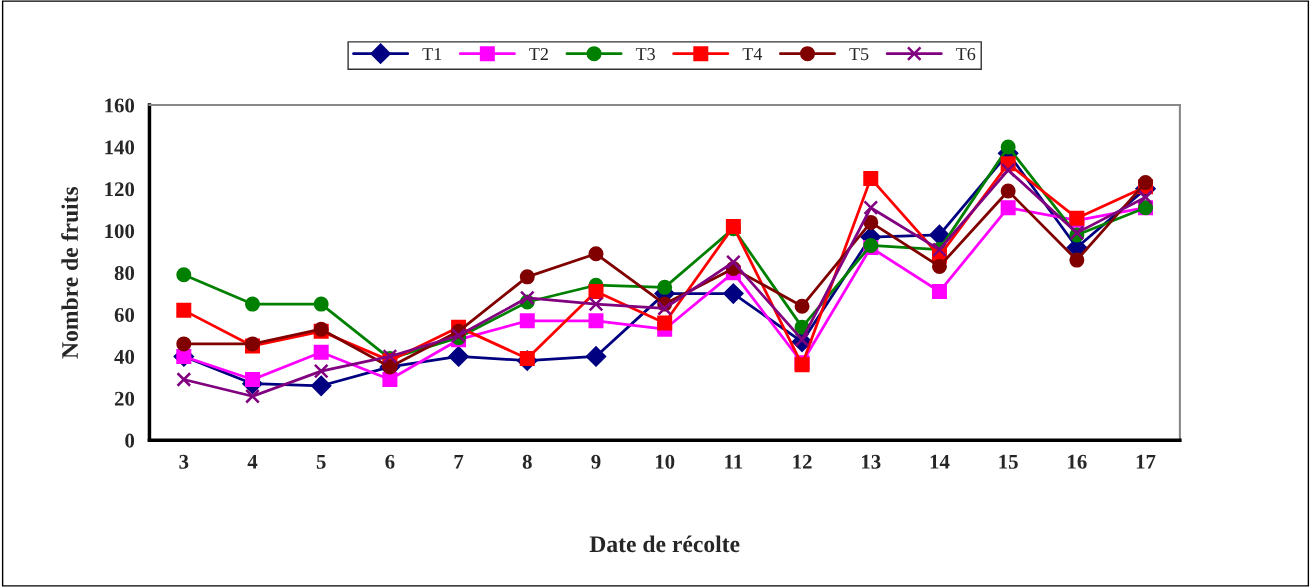  Describe the element at coordinates (120, 189) in the screenshot. I see `y-tick-label: 120` at that location.